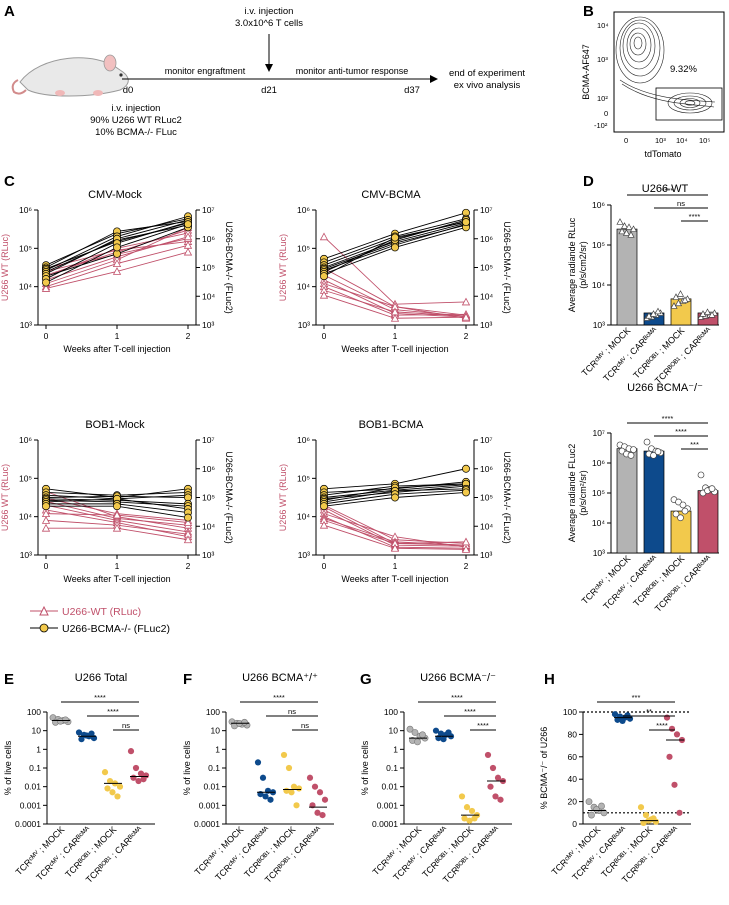 Image resolution: width=729 pixels, height=905 pixels. What do you see at coordinates (115, 195) in the screenshot?
I see `subplot-title: CMV-Mock` at bounding box center [115, 195].